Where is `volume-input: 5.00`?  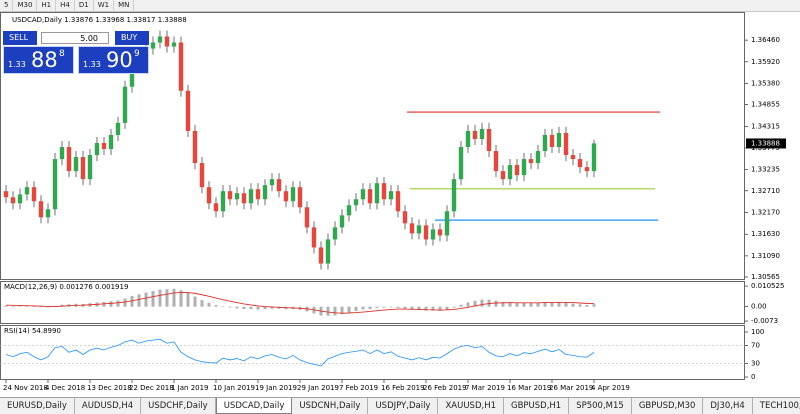
volume-input: 5.00 is located at coordinates (75, 38).